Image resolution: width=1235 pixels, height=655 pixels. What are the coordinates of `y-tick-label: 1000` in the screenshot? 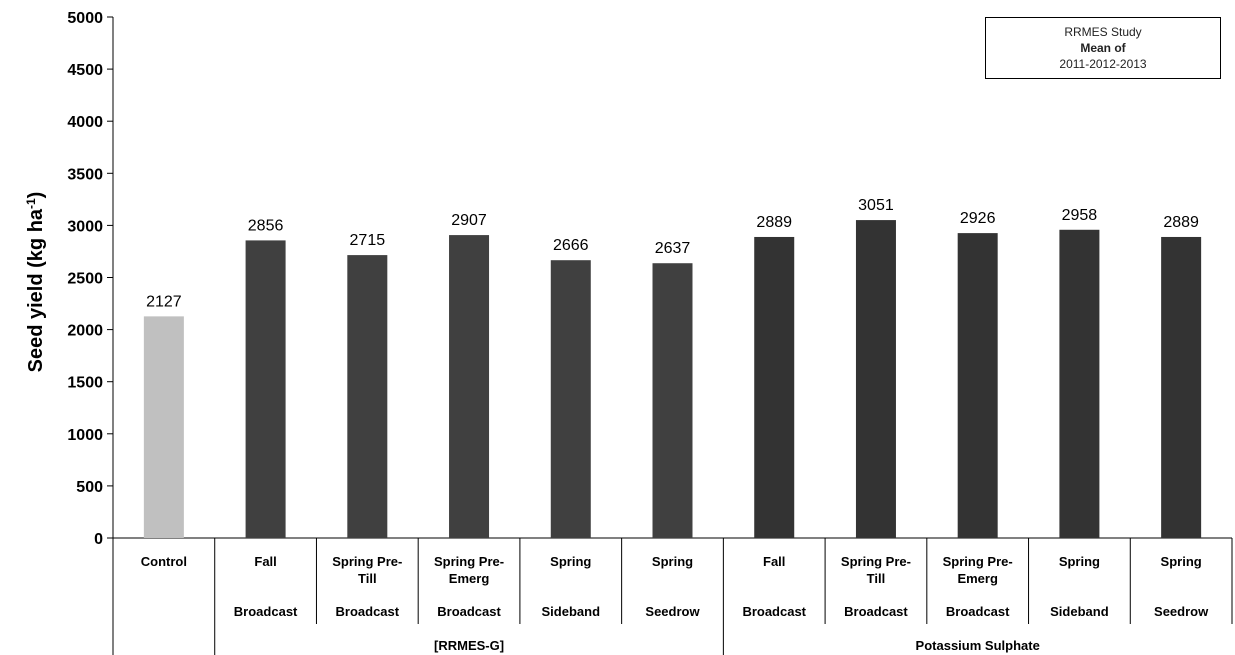 It's located at (85, 435).